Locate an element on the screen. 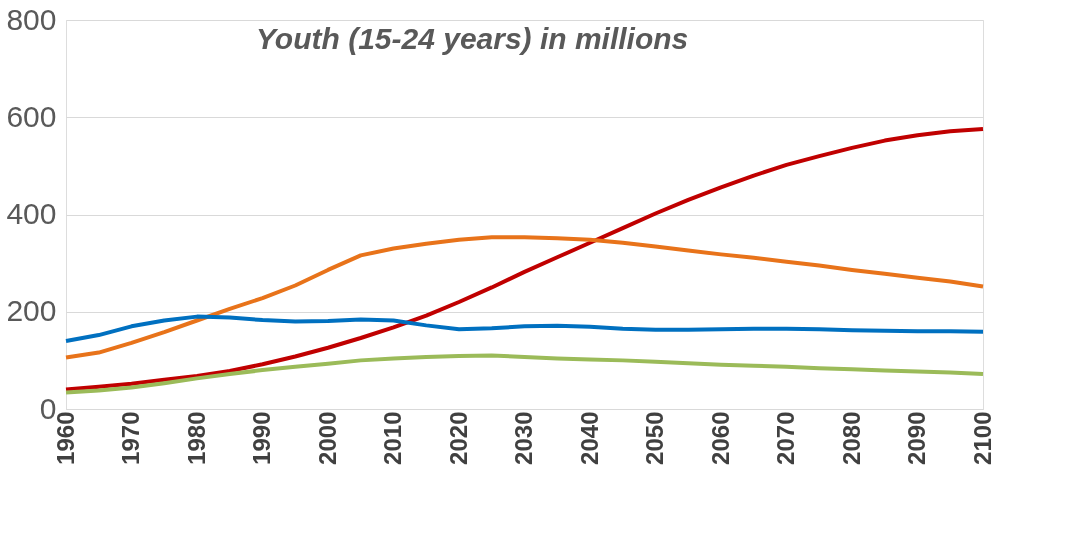  x-tick-label: 2040 is located at coordinates (589, 438).